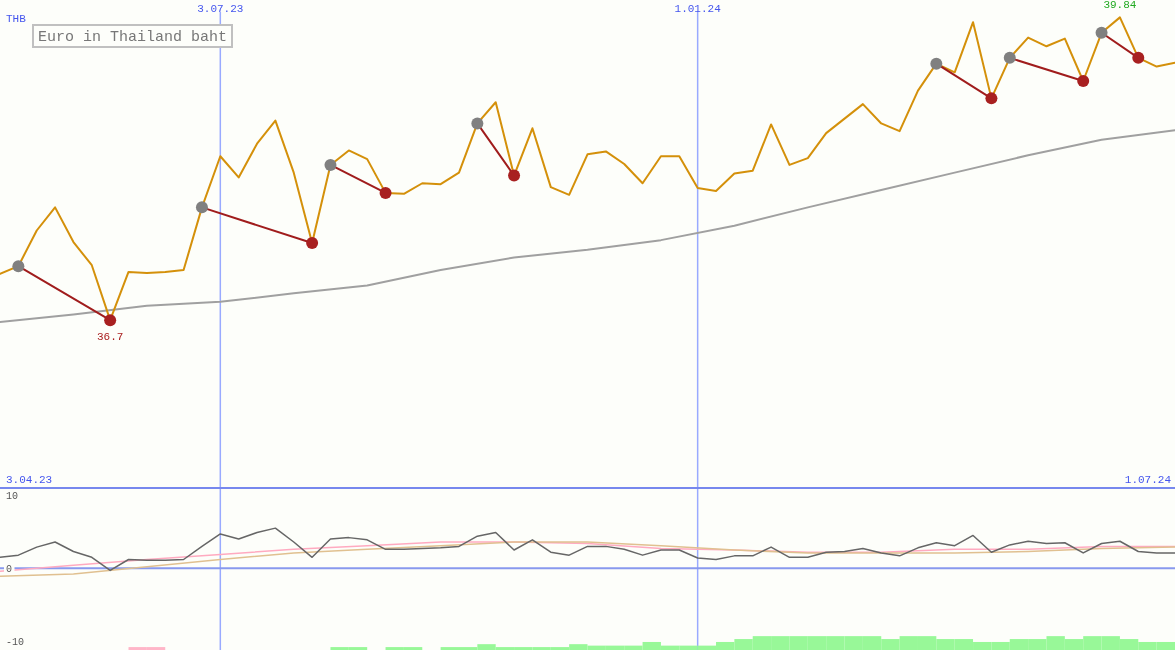  I want to click on data-label: 36.7, so click(110, 337).